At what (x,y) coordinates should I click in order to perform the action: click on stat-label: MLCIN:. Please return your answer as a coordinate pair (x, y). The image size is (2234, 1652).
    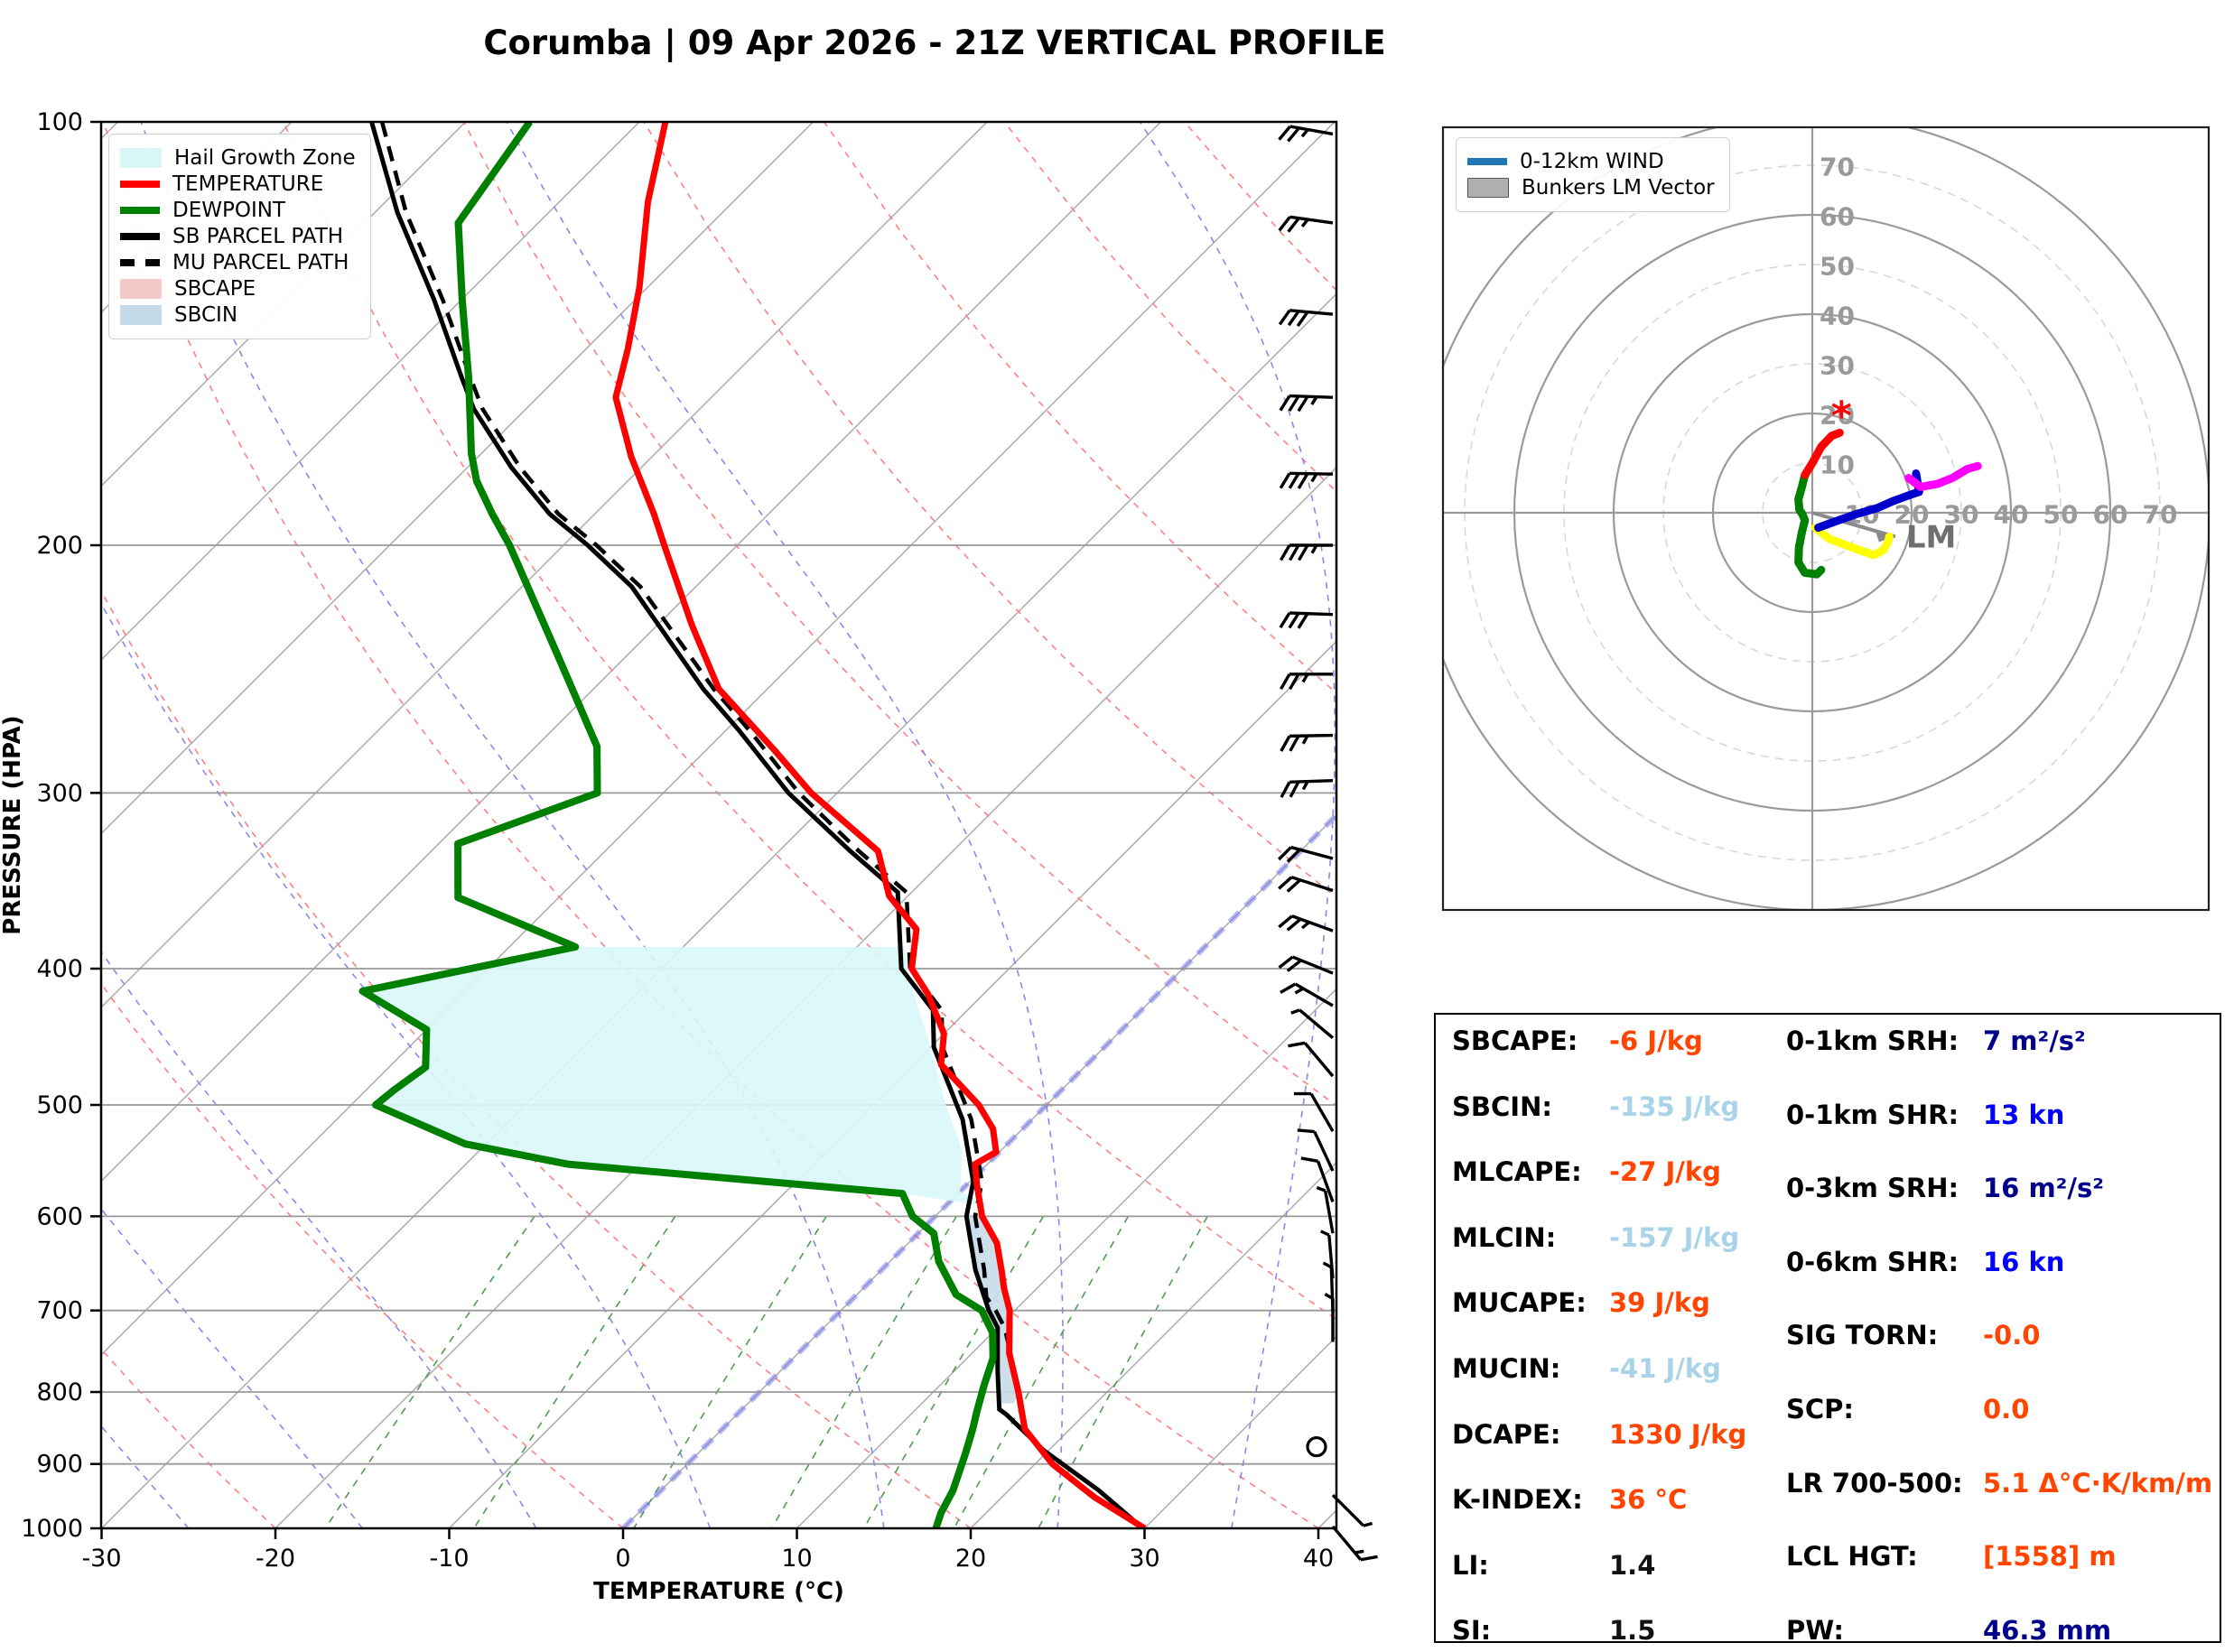
    Looking at the image, I should click on (1504, 1237).